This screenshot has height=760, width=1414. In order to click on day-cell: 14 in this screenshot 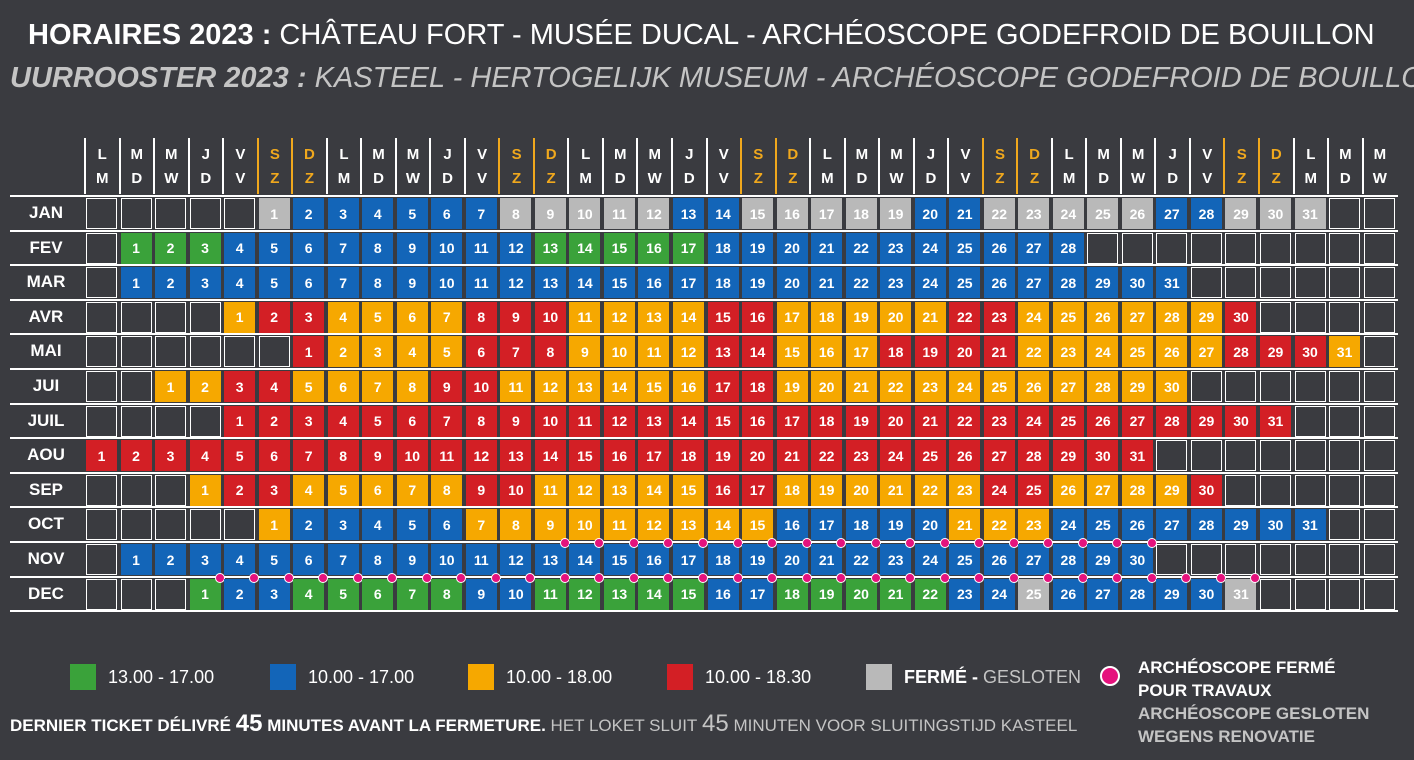, I will do `click(619, 386)`.